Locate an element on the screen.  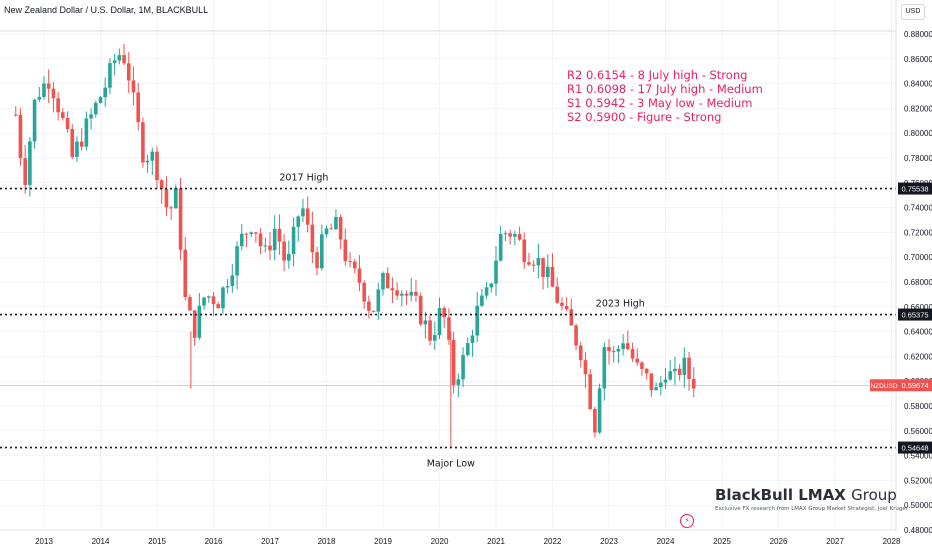
y-tick-label: 0.80000 is located at coordinates (918, 133).